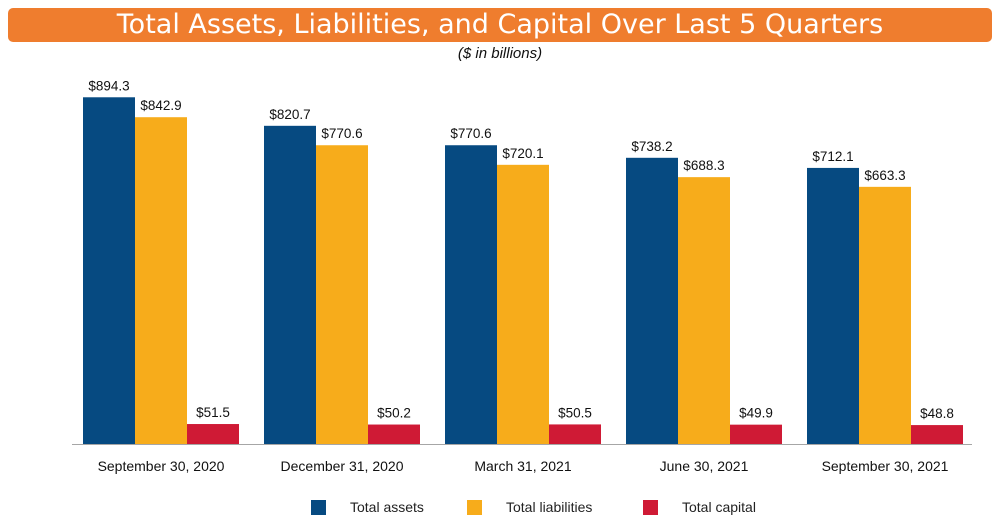 The height and width of the screenshot is (521, 1000). What do you see at coordinates (652, 300) in the screenshot?
I see `bar-total-assets-june-30-2021` at bounding box center [652, 300].